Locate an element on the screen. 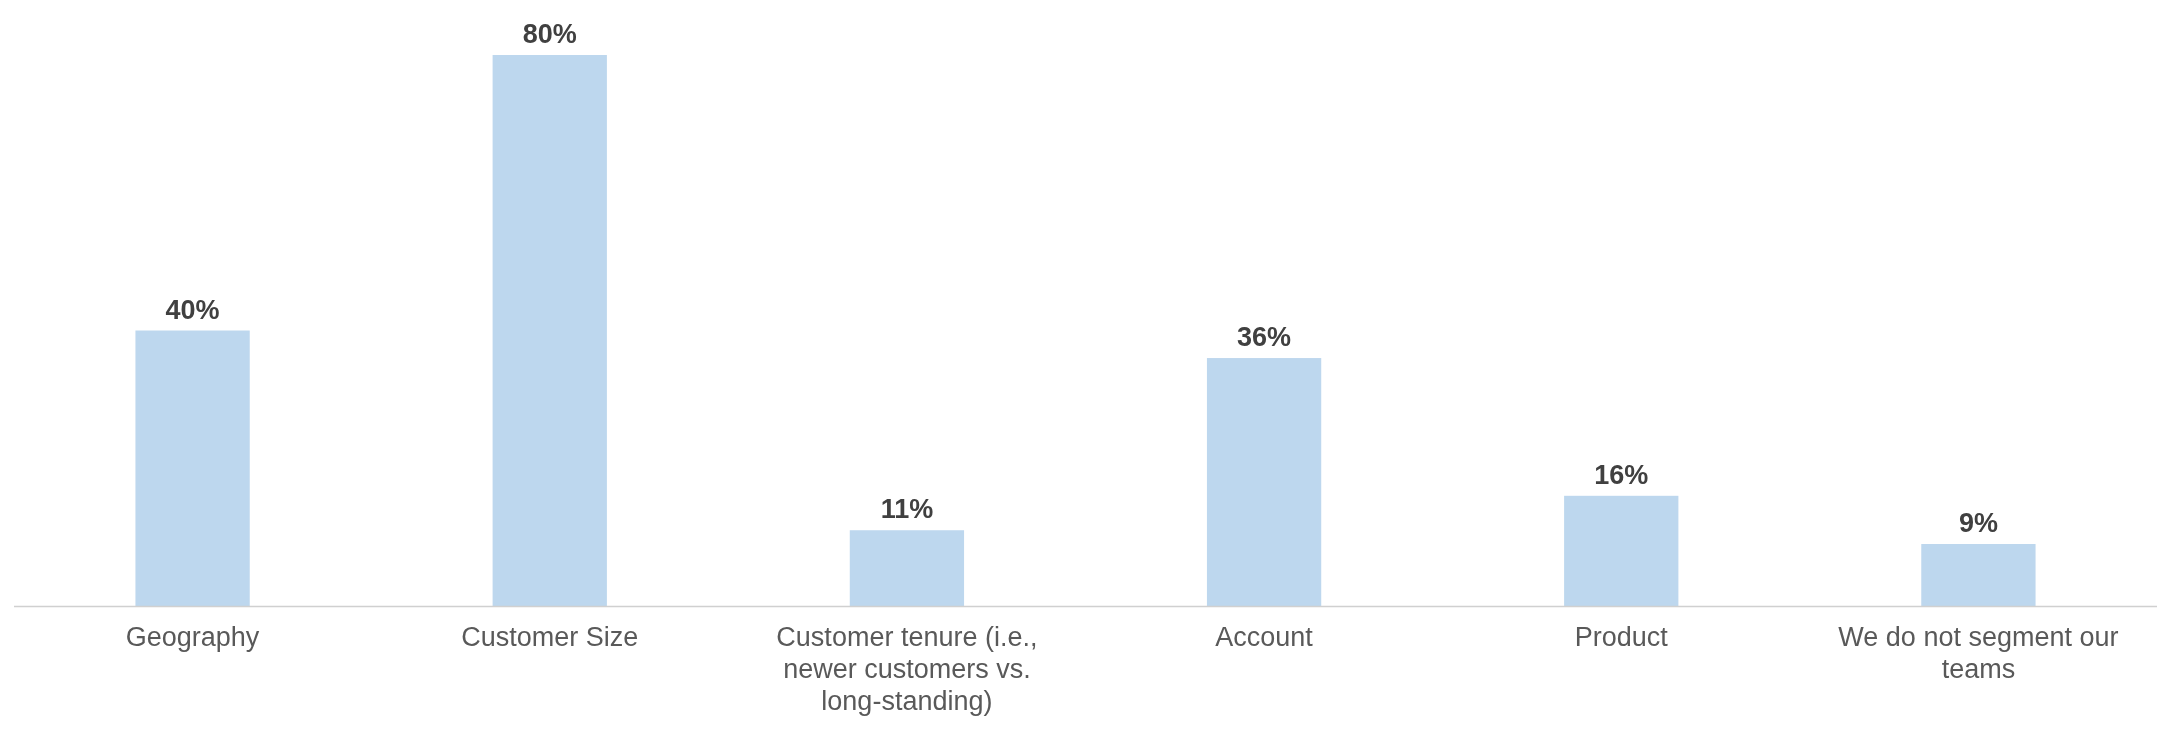 The width and height of the screenshot is (2161, 740). data-label: 16% is located at coordinates (1621, 474).